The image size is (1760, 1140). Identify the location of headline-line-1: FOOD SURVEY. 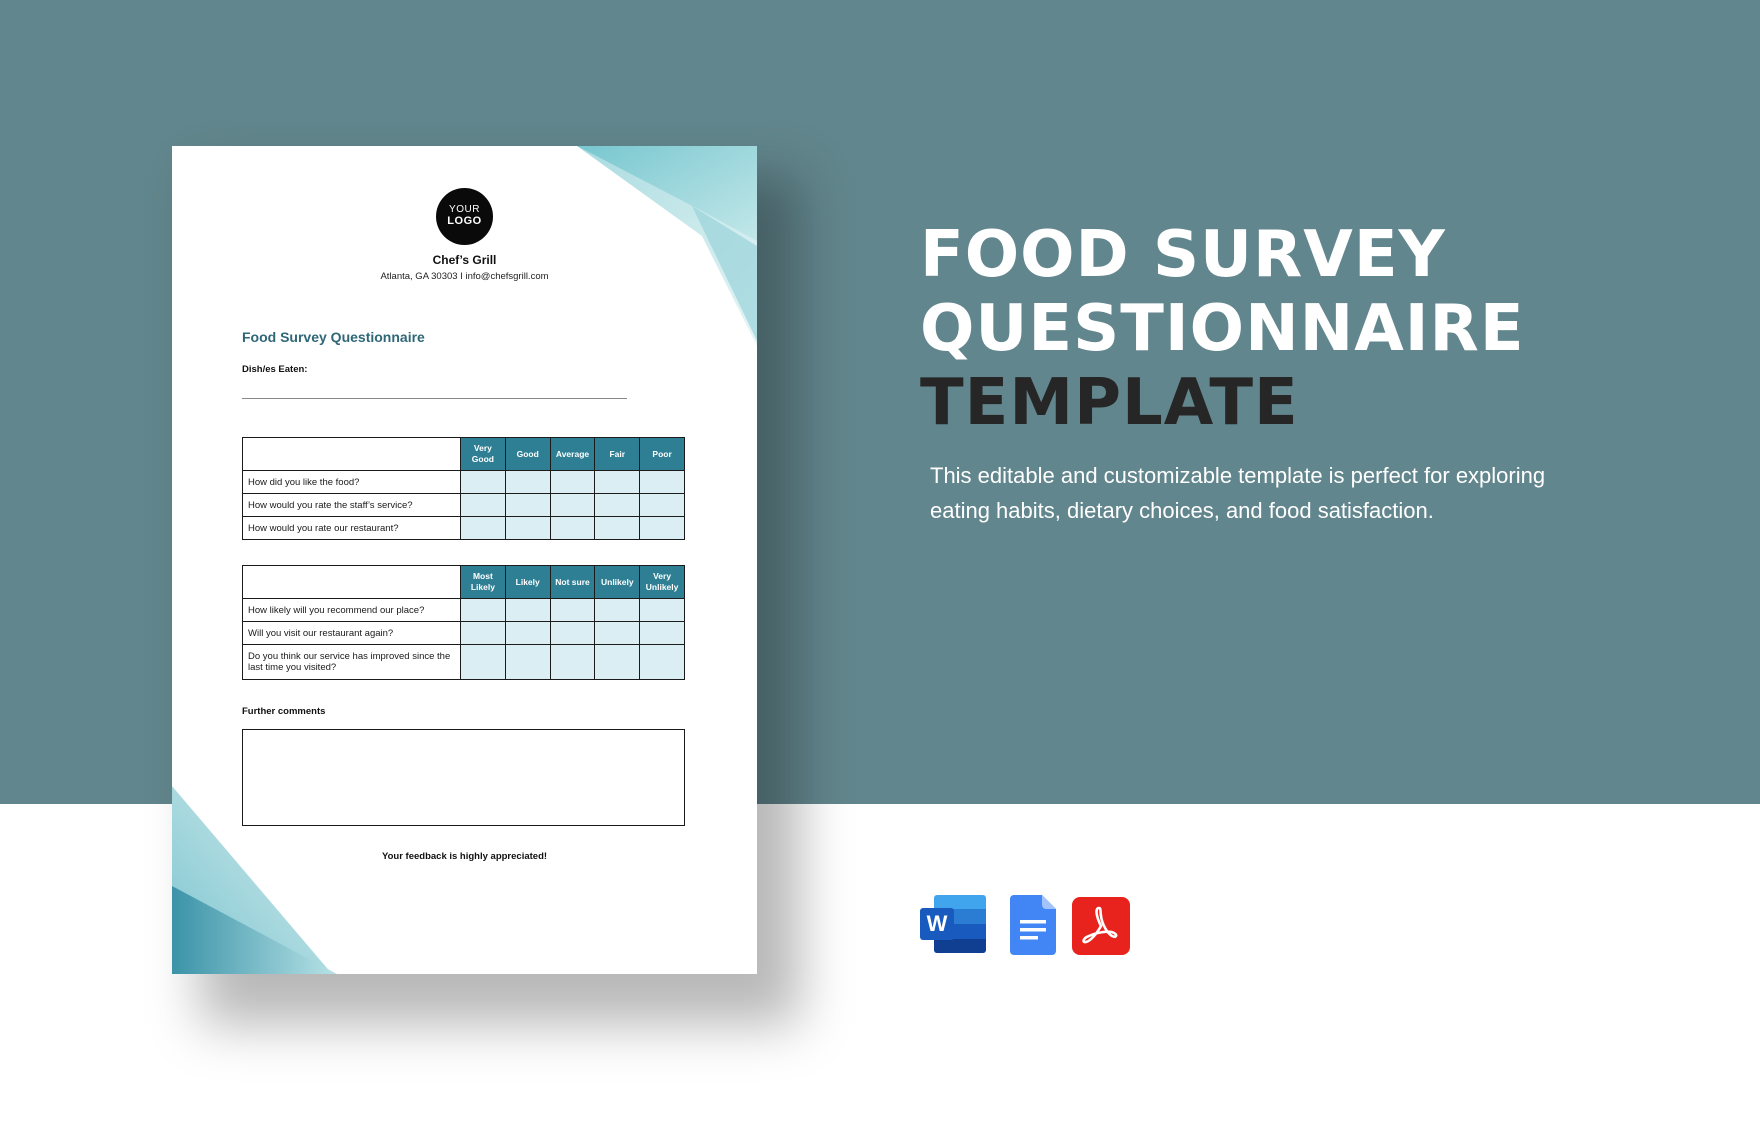
(1183, 255).